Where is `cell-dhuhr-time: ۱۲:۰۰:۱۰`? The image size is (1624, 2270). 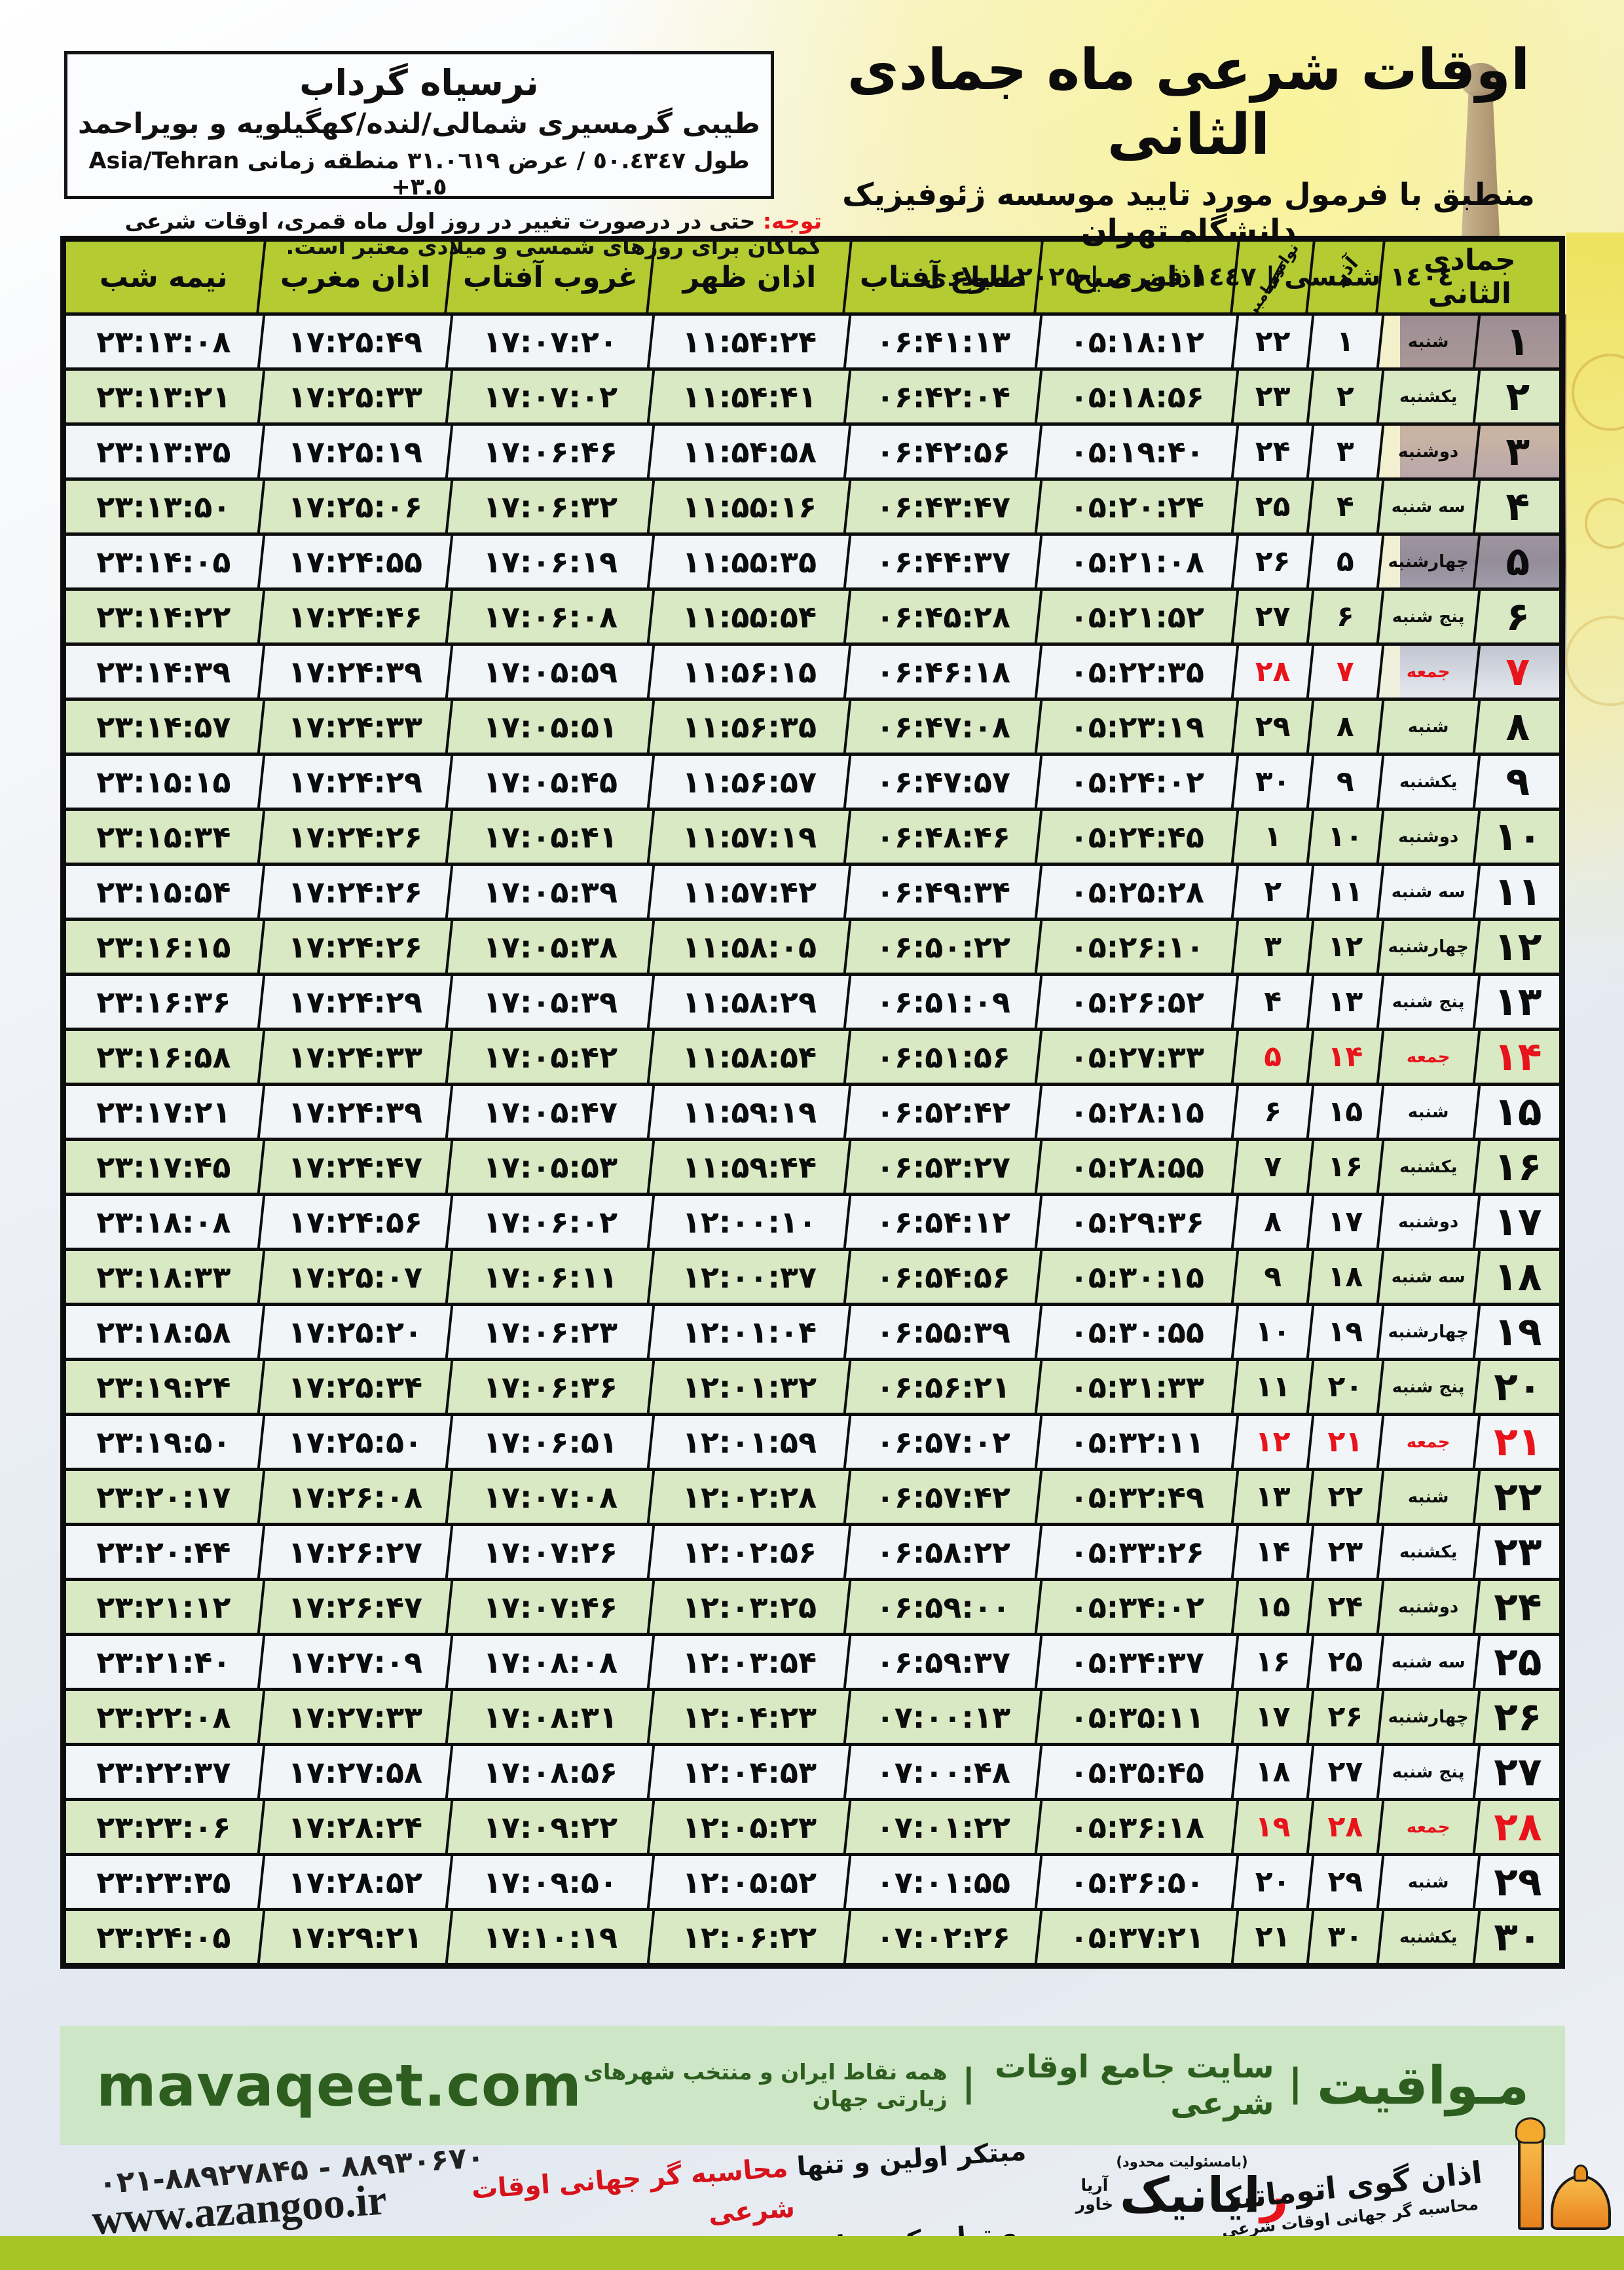
cell-dhuhr-time: ۱۲:۰۰:۱۰ is located at coordinates (749, 1221).